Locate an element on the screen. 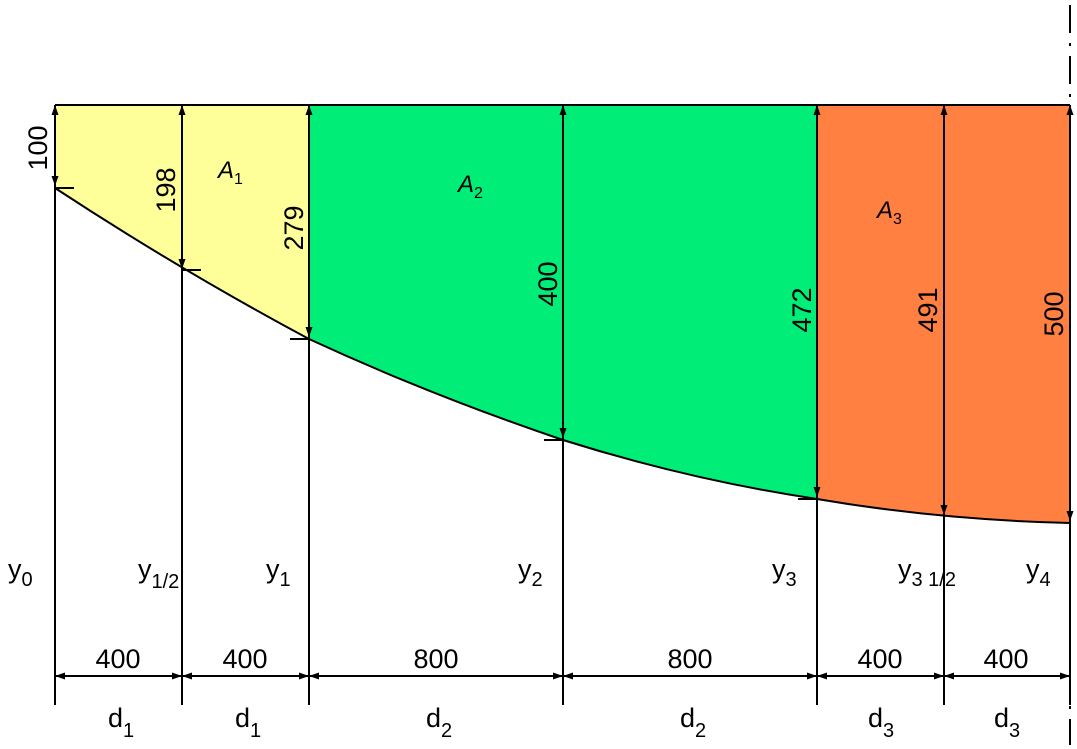 The image size is (1077, 749). span-length-1: 400 is located at coordinates (244, 659).